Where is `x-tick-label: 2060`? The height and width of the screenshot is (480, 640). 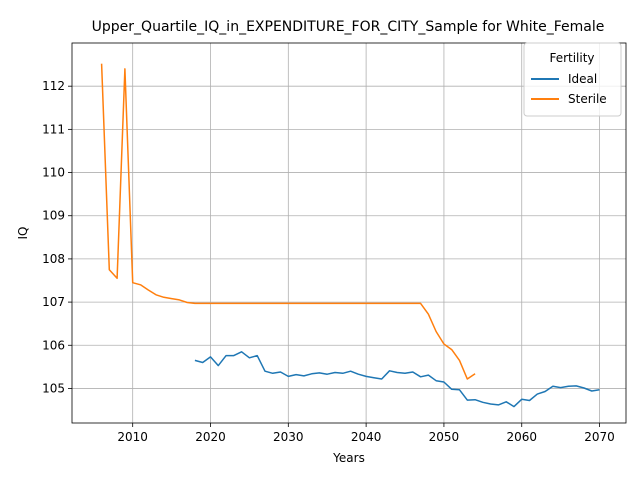 x-tick-label: 2060 is located at coordinates (521, 437).